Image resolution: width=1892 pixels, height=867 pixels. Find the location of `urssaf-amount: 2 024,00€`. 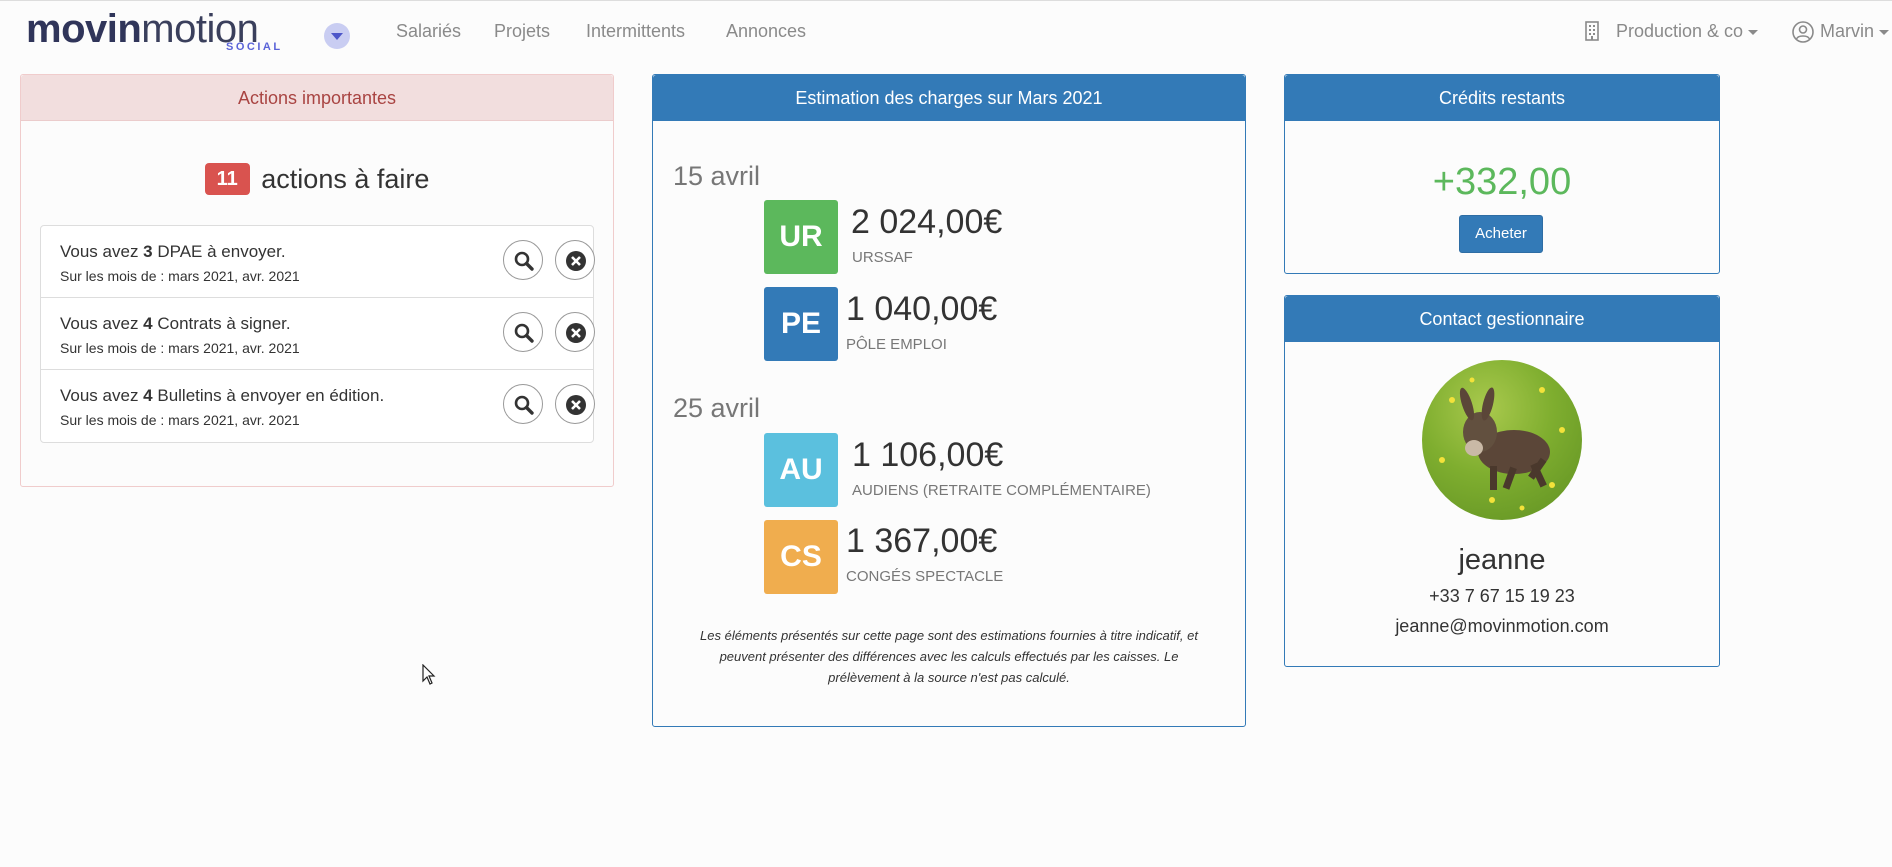

urssaf-amount: 2 024,00€ is located at coordinates (927, 222).